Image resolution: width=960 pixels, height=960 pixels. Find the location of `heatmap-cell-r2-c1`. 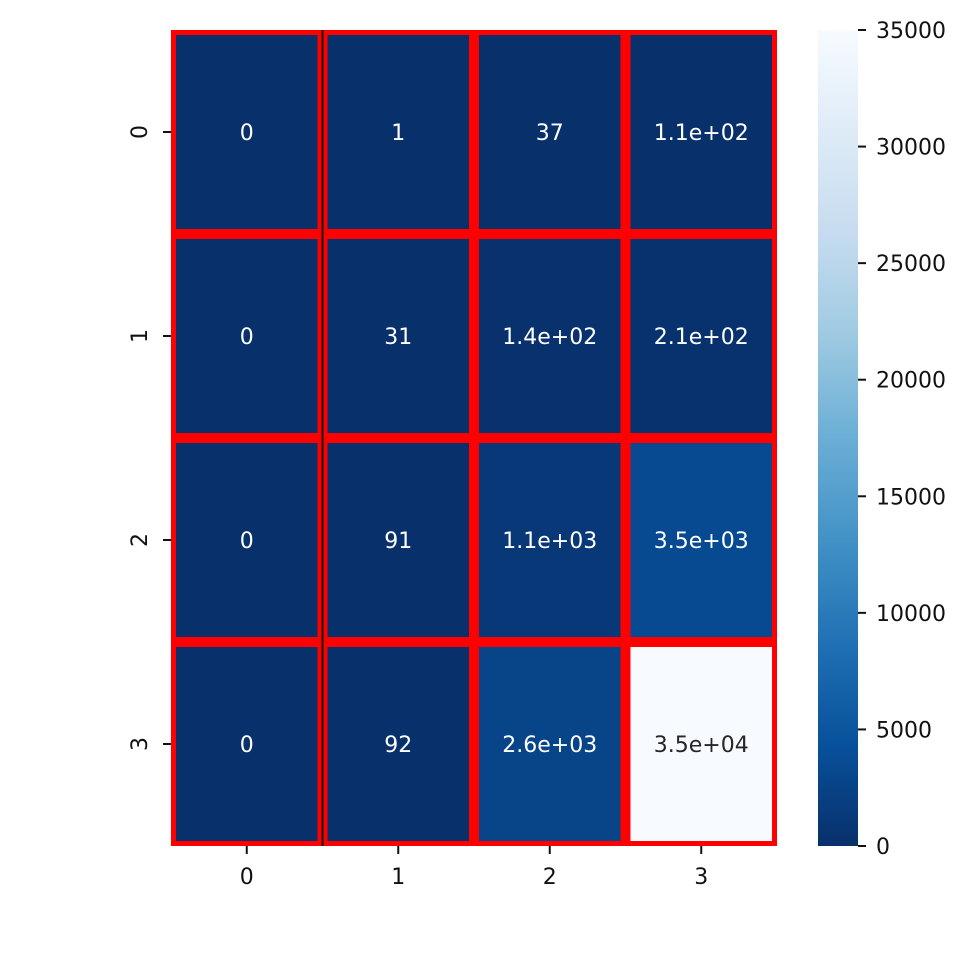

heatmap-cell-r2-c1 is located at coordinates (398, 540).